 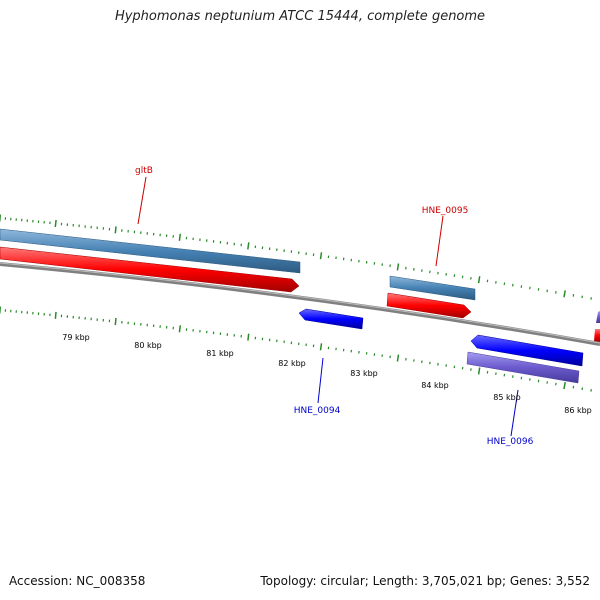 I want to click on gene-gltB, so click(x=150, y=251).